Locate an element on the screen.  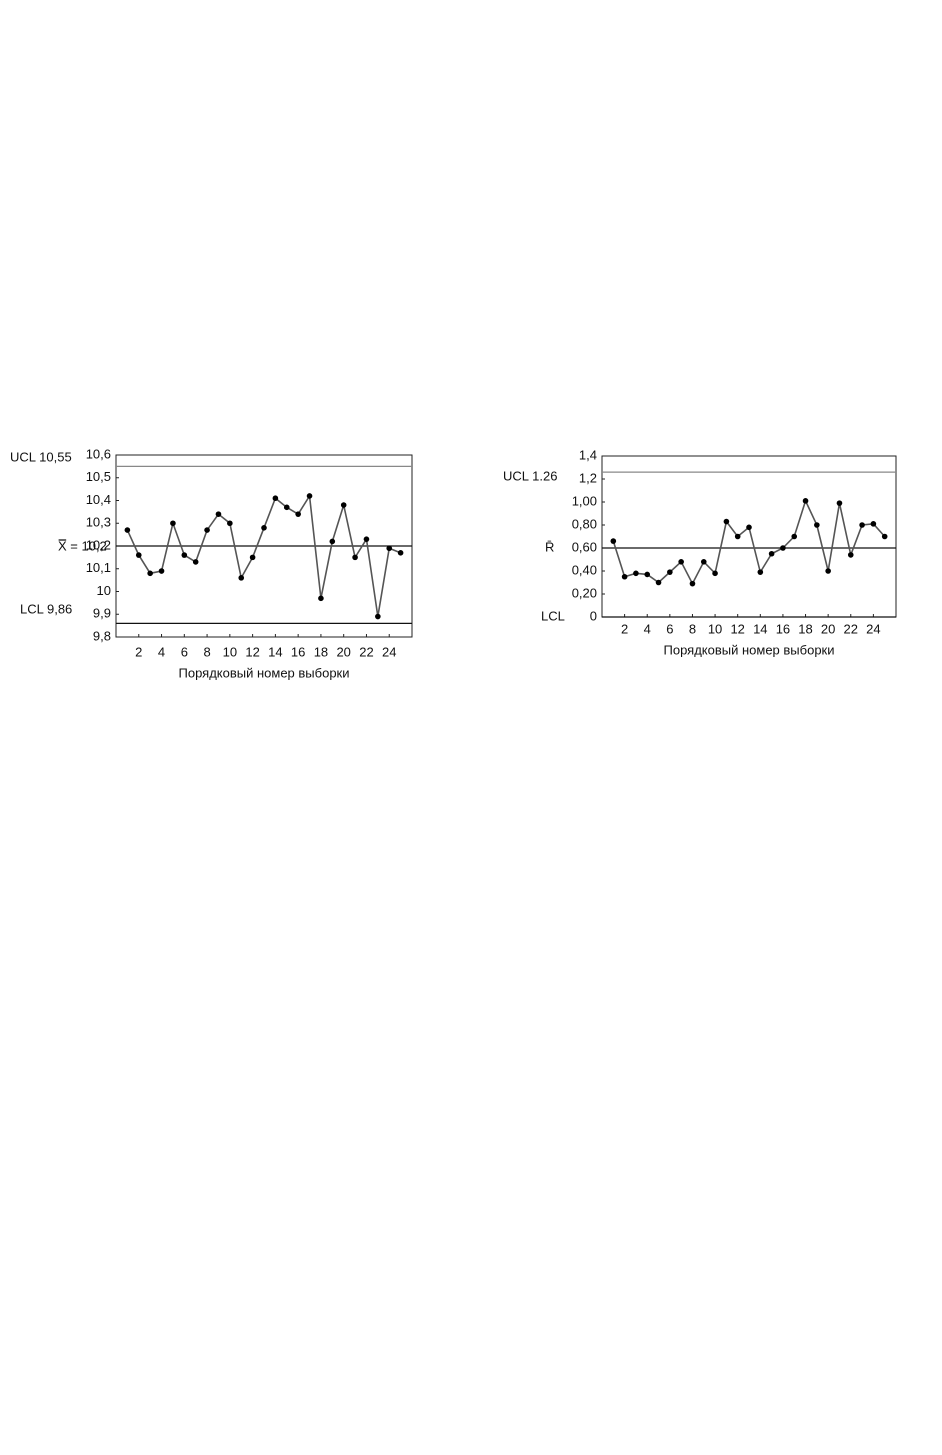
y-tick-label: 0,20 is located at coordinates (584, 592).